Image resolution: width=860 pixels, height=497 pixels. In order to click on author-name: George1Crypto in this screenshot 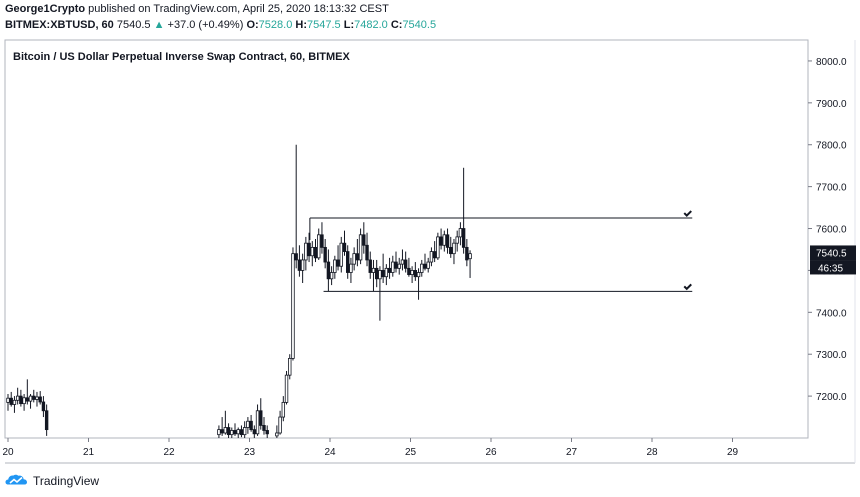, I will do `click(45, 9)`.